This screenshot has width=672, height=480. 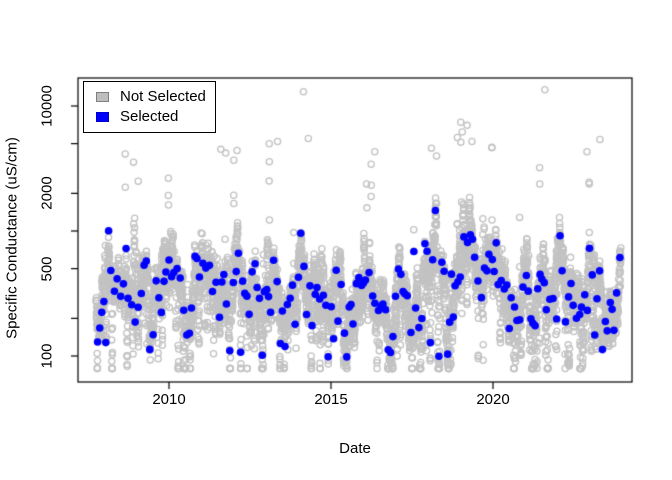 What do you see at coordinates (355, 448) in the screenshot?
I see `x-axis-title: Date` at bounding box center [355, 448].